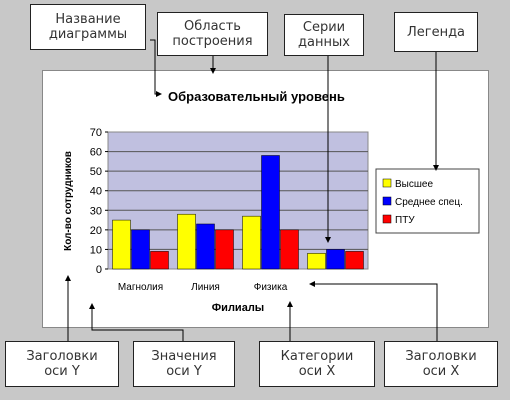 Image resolution: width=510 pixels, height=400 pixels. Describe the element at coordinates (62, 371) in the screenshot. I see `callout-y-axis-title-line2: оси Y` at that location.